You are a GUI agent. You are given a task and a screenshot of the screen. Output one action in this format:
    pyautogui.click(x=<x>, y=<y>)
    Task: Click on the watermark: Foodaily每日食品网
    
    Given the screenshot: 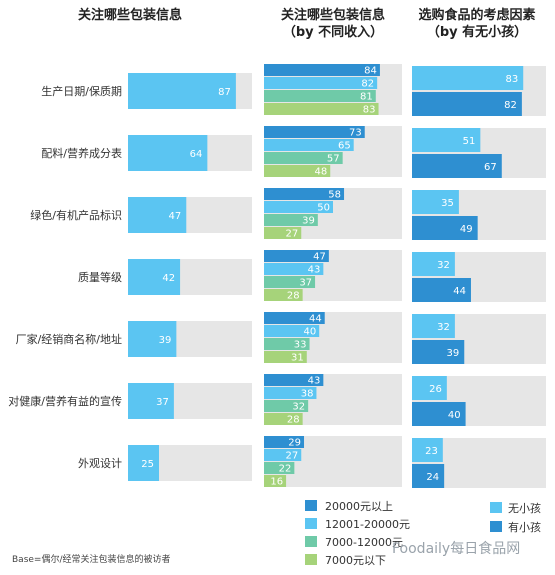 What is the action you would take?
    pyautogui.click(x=456, y=548)
    